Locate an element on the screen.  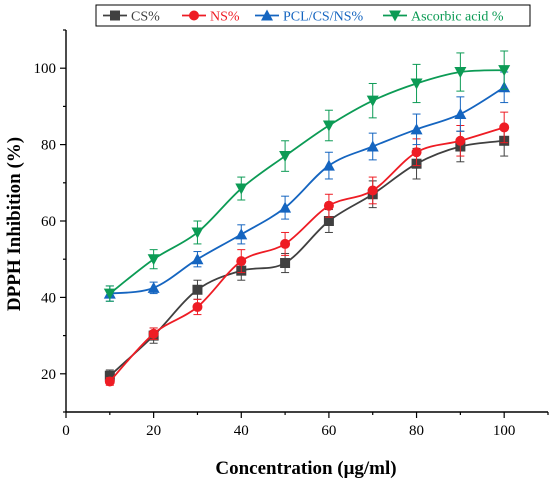
x-tick-label: 40 is located at coordinates (241, 431).